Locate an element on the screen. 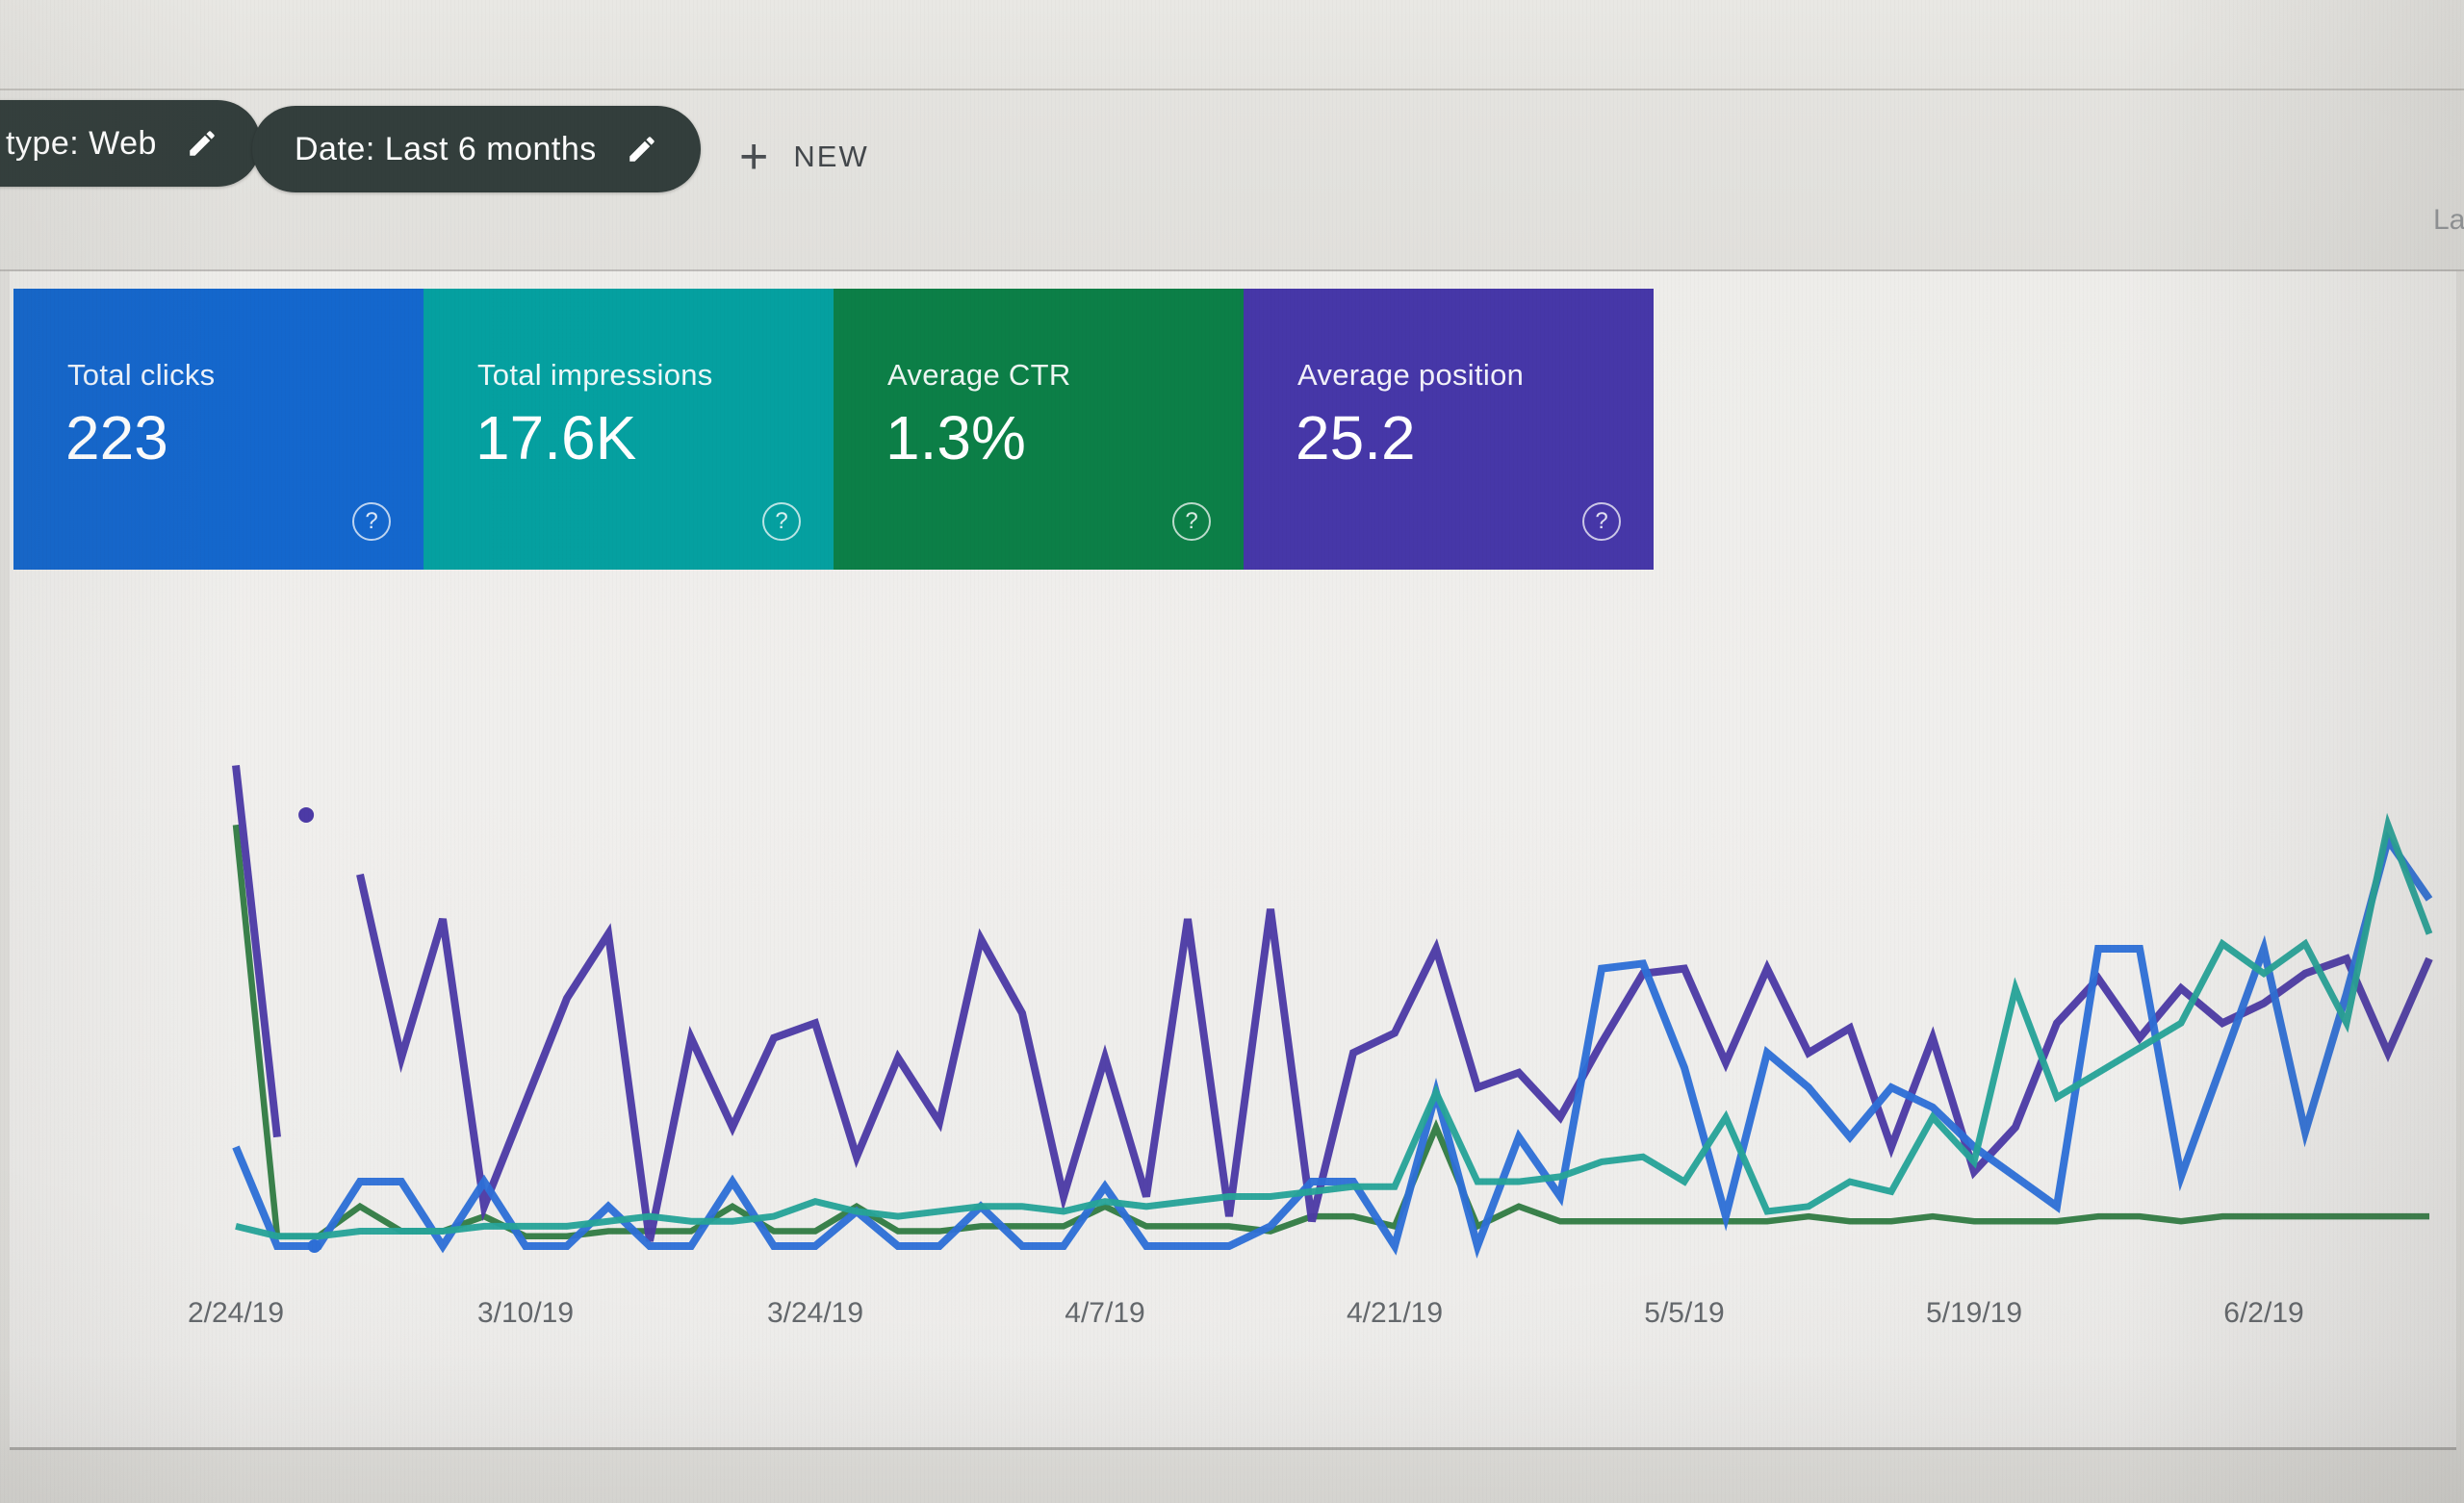  x-axis-label: 4/21/19 is located at coordinates (1395, 1313).